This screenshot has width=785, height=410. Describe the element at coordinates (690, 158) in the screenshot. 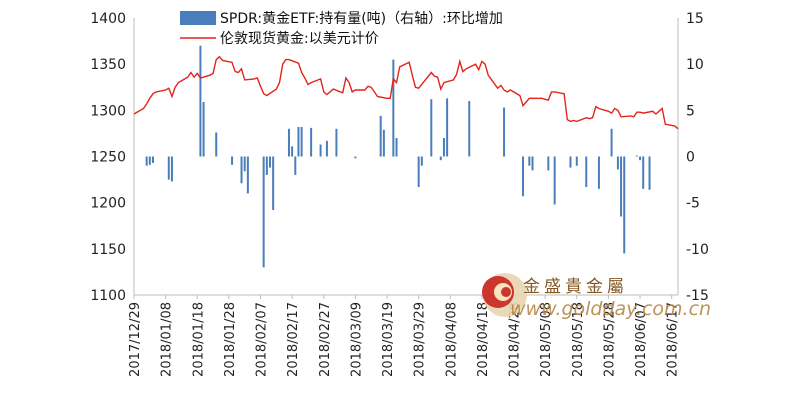

I see `right-tick-label: 0` at that location.